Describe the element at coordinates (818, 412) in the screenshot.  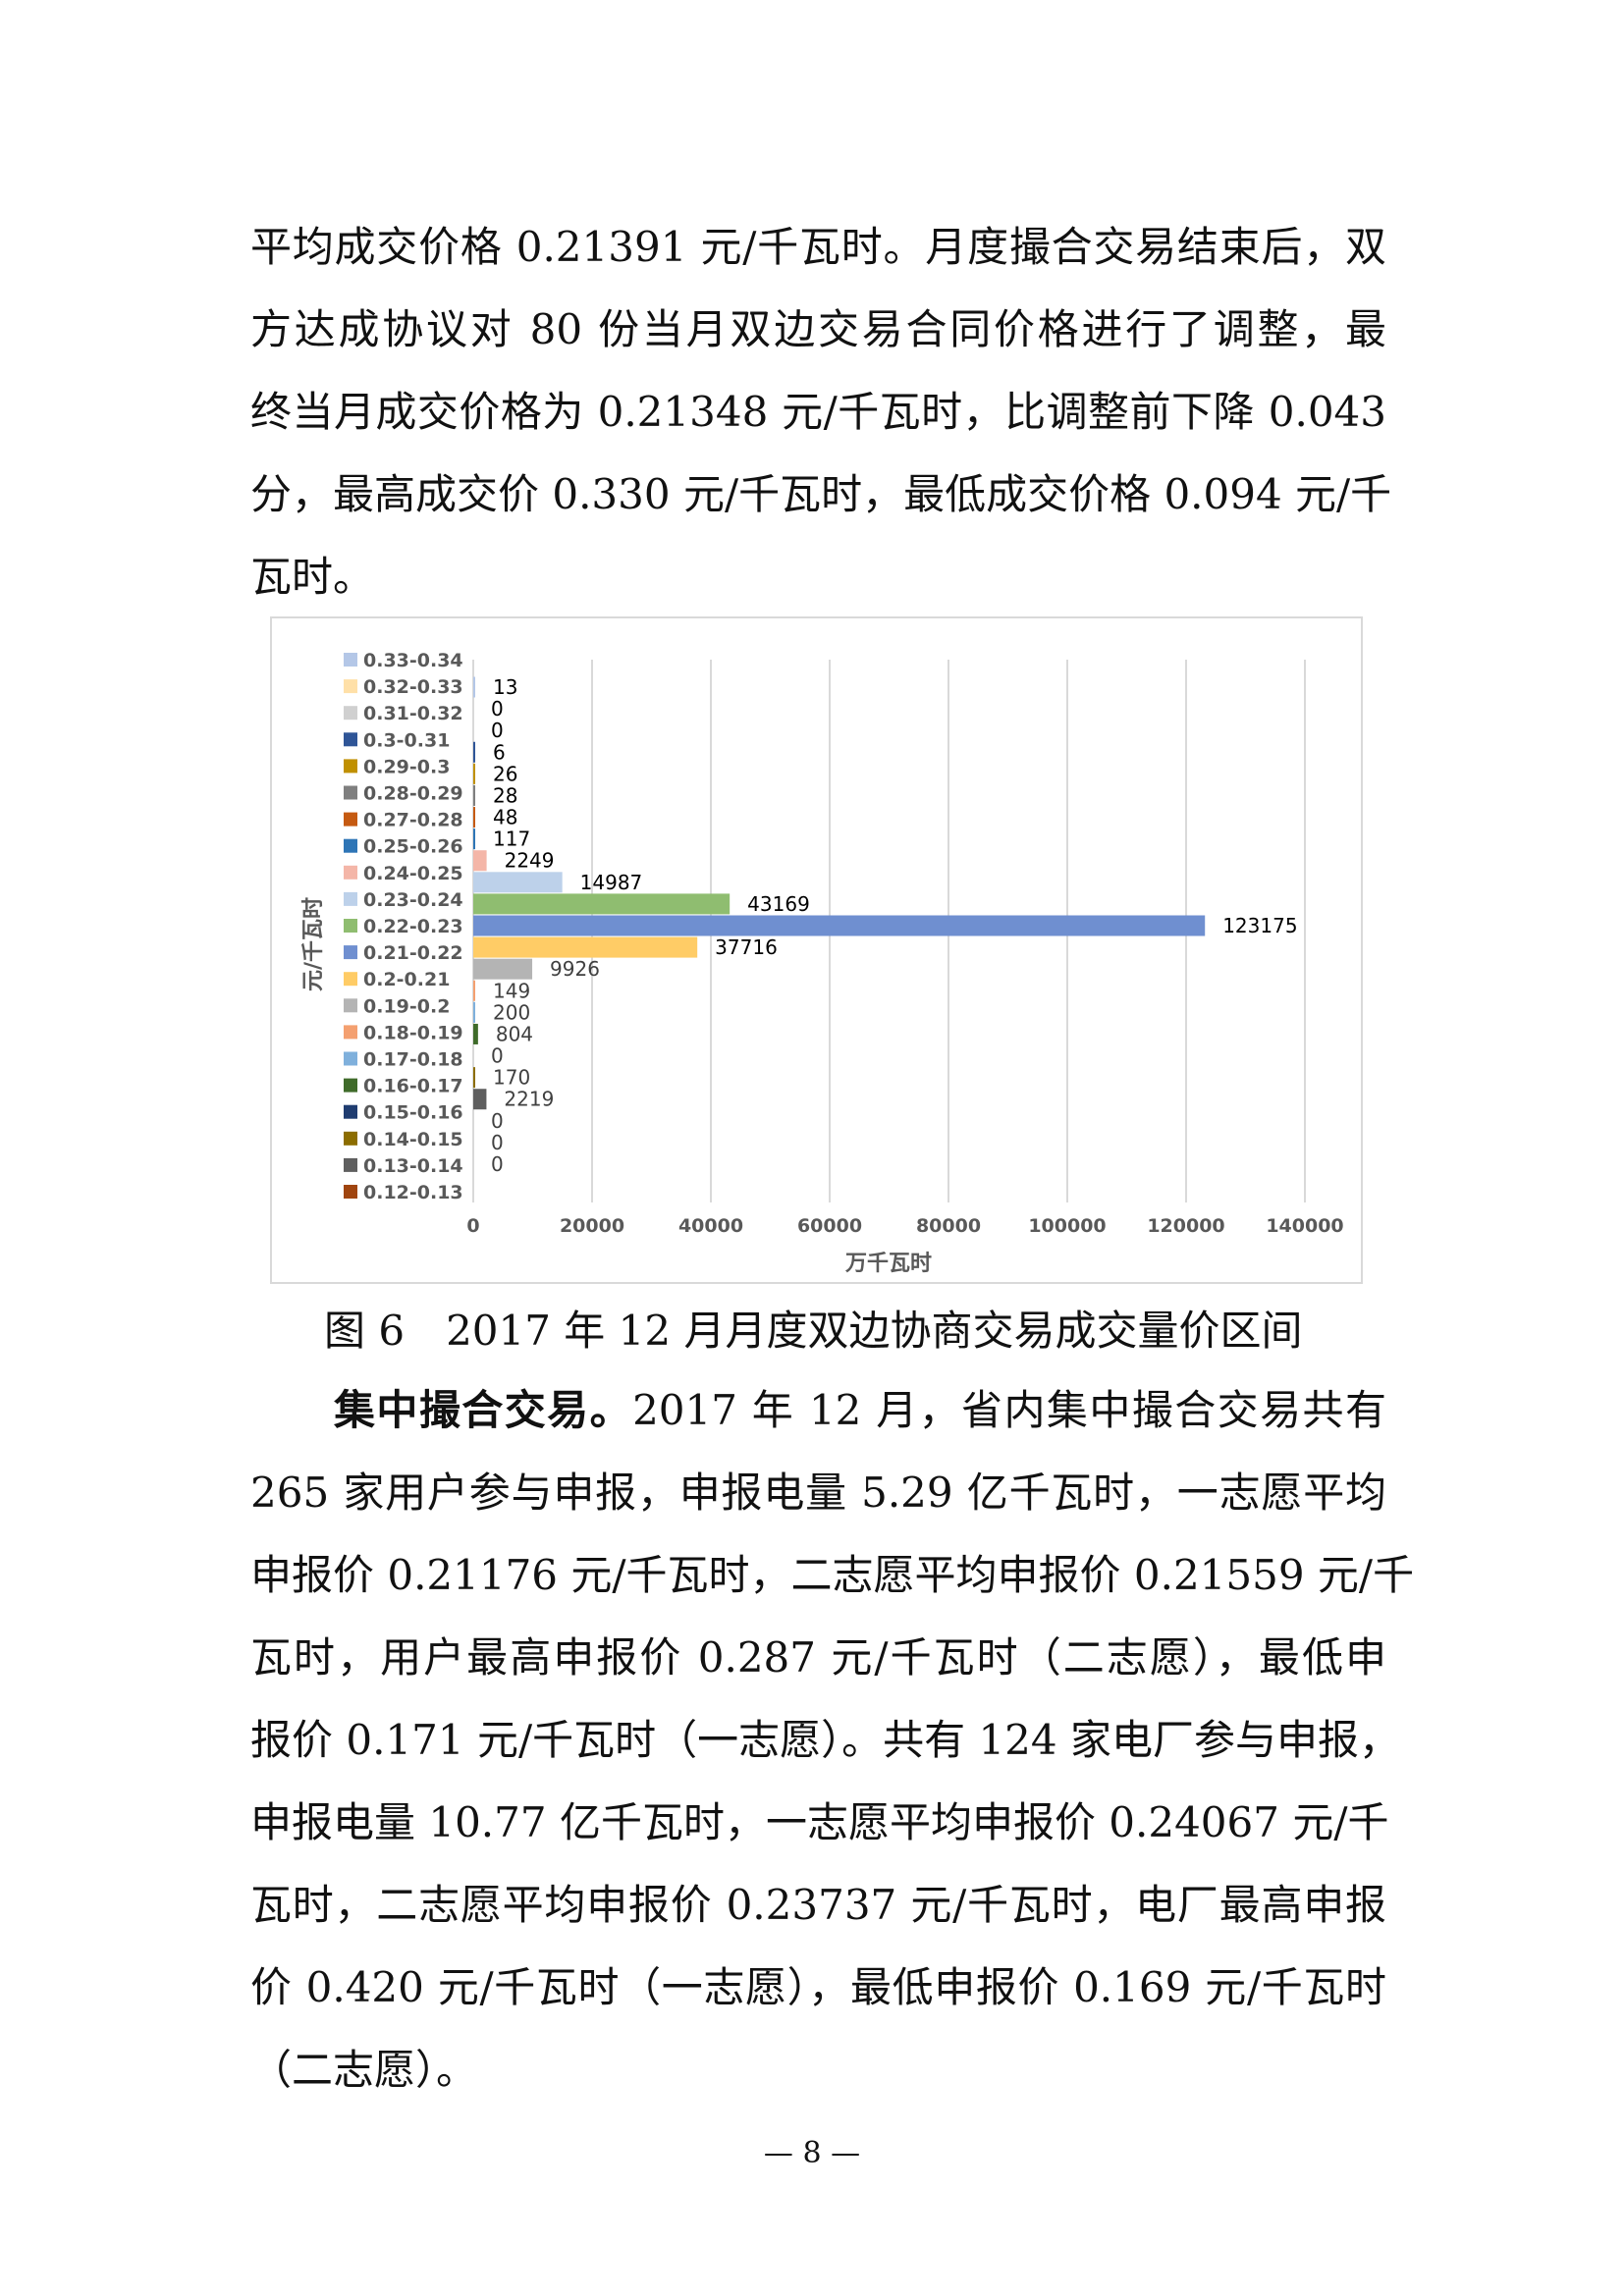
I see `paragraph-line: 终当月成交价格为 0.21348 元/千瓦时，比调整前下降 0.043` at that location.